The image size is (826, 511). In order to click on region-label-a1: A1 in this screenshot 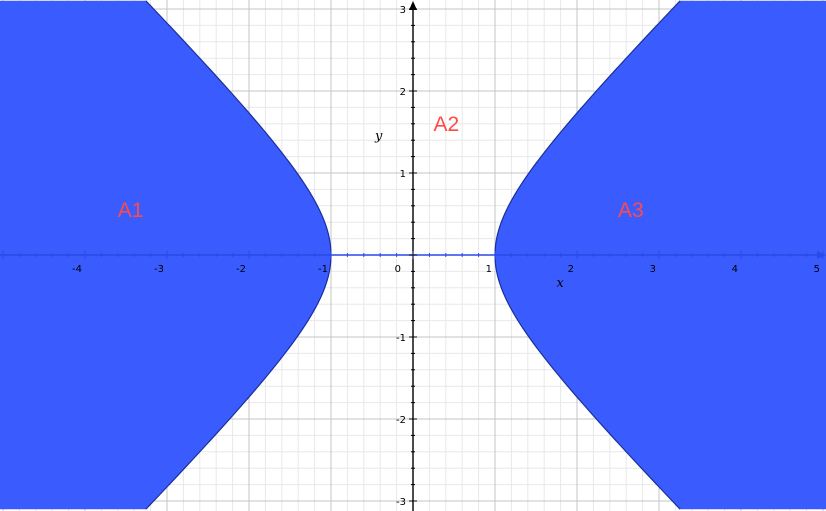, I will do `click(131, 210)`.